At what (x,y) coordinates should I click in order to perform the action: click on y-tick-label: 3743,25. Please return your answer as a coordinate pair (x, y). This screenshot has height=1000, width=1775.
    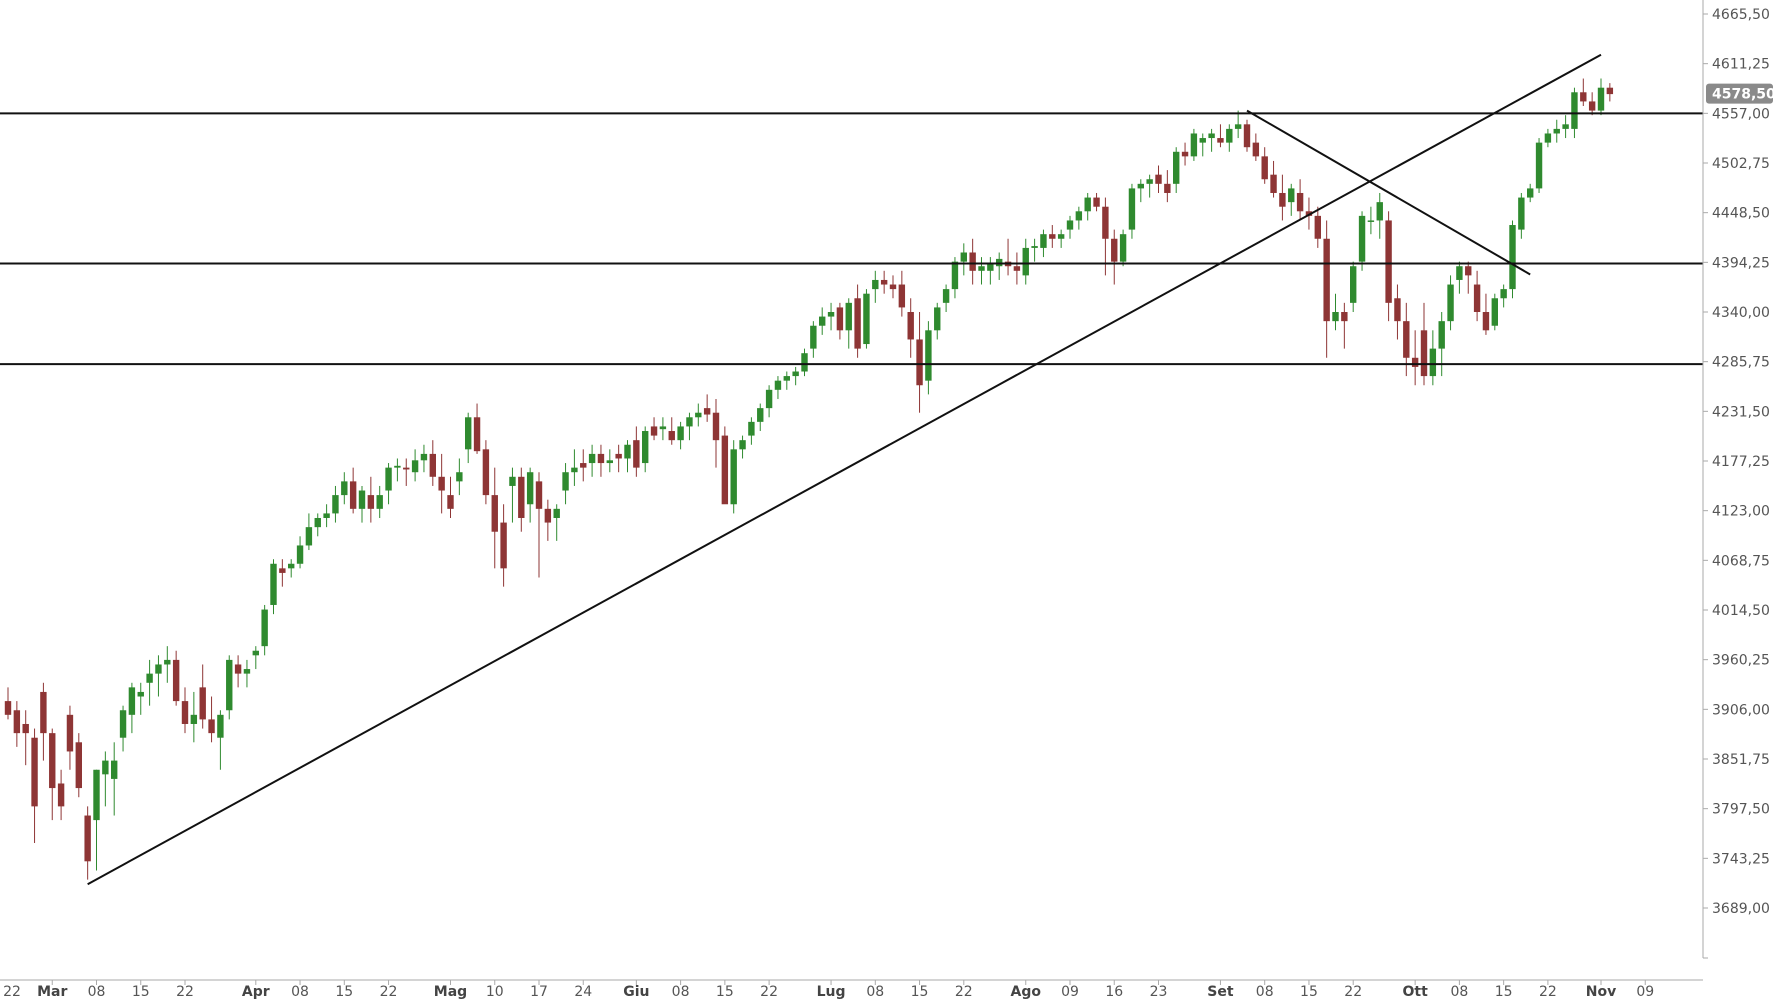
    Looking at the image, I should click on (1741, 859).